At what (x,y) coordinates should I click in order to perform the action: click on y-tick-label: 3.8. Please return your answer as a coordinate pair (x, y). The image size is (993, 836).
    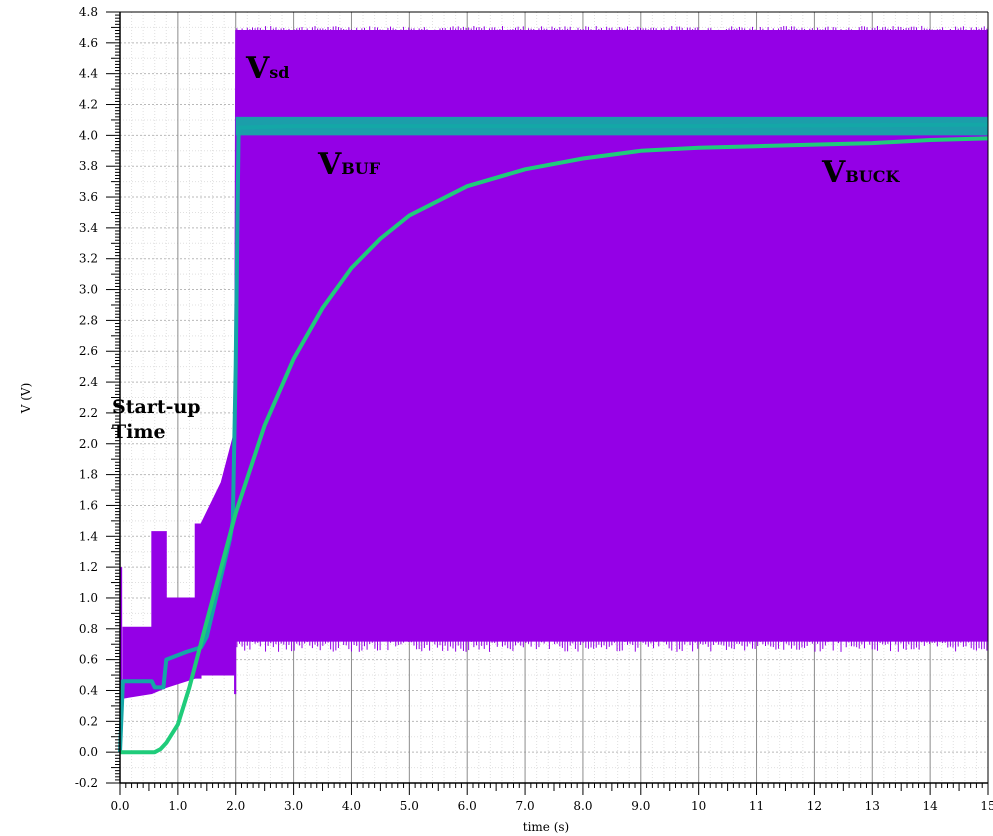
    Looking at the image, I should click on (88, 166).